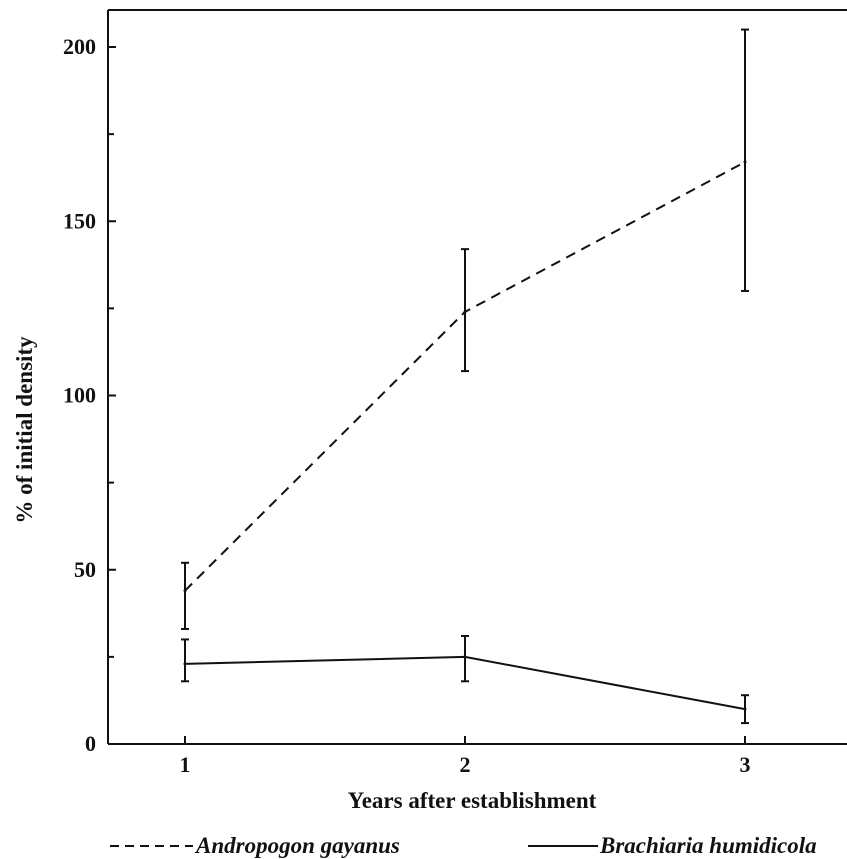 The image size is (847, 859). Describe the element at coordinates (90, 743) in the screenshot. I see `y-tick-label: 0` at that location.